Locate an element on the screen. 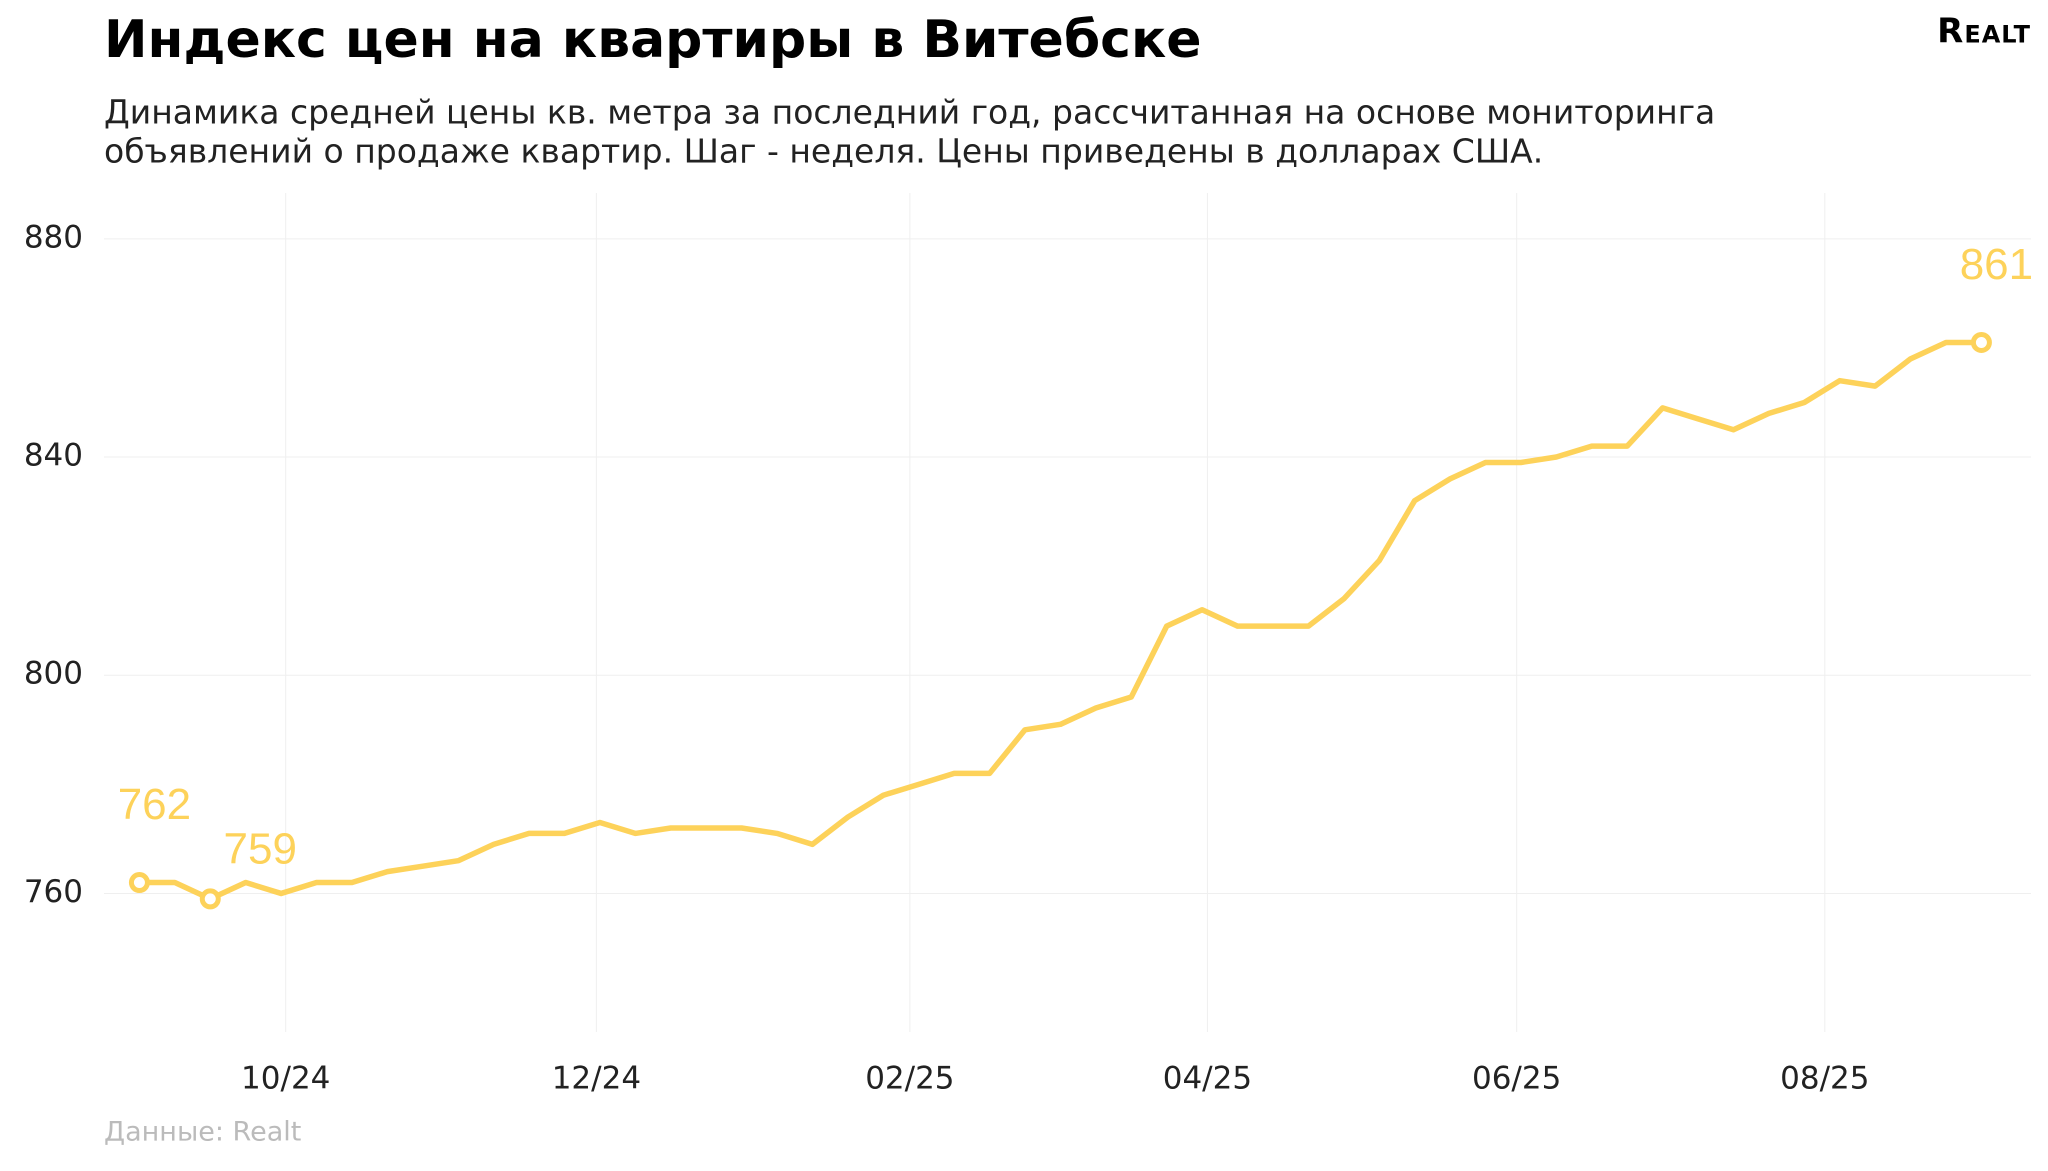  x-tick-label: 12/24 is located at coordinates (596, 1079).